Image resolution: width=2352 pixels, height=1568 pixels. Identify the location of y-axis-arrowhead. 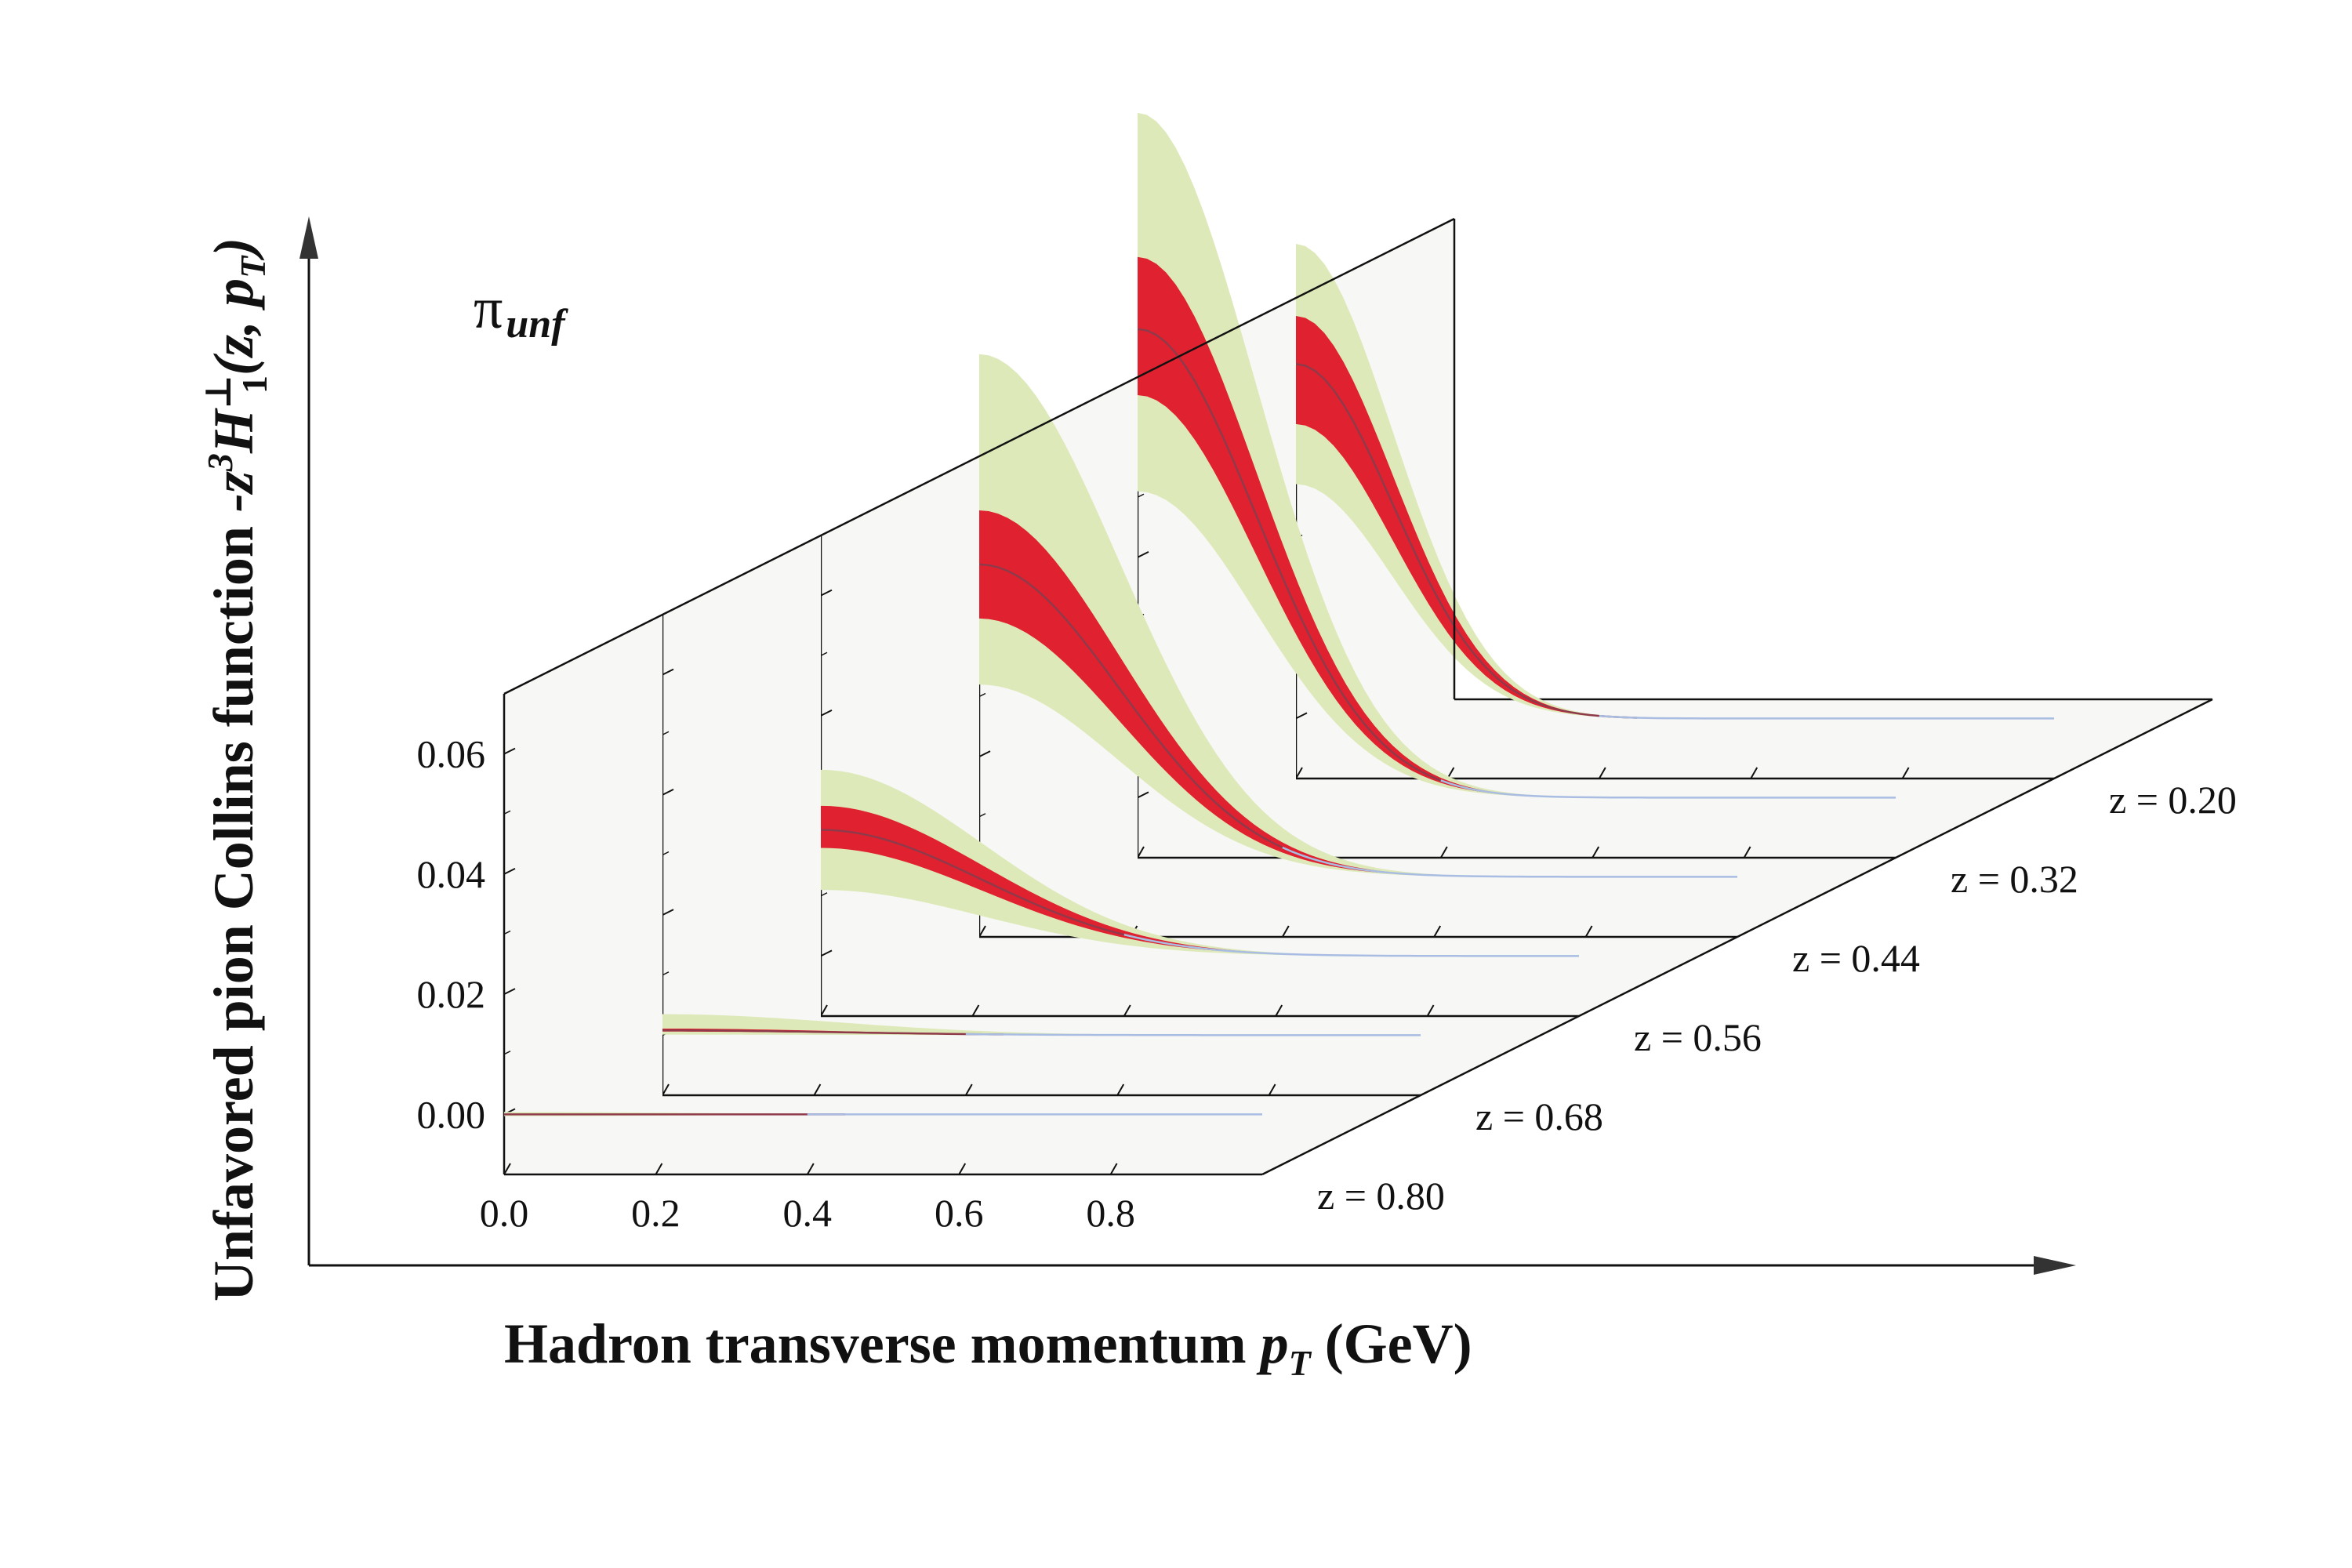
(308, 238).